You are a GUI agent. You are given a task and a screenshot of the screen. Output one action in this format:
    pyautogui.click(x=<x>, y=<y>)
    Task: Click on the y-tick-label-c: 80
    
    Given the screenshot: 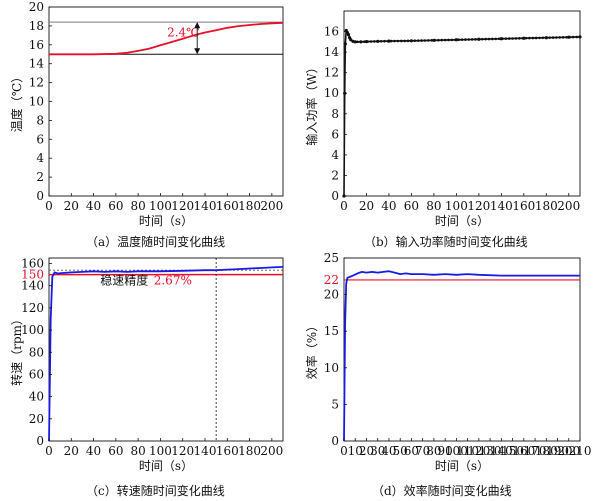 What is the action you would take?
    pyautogui.click(x=36, y=352)
    